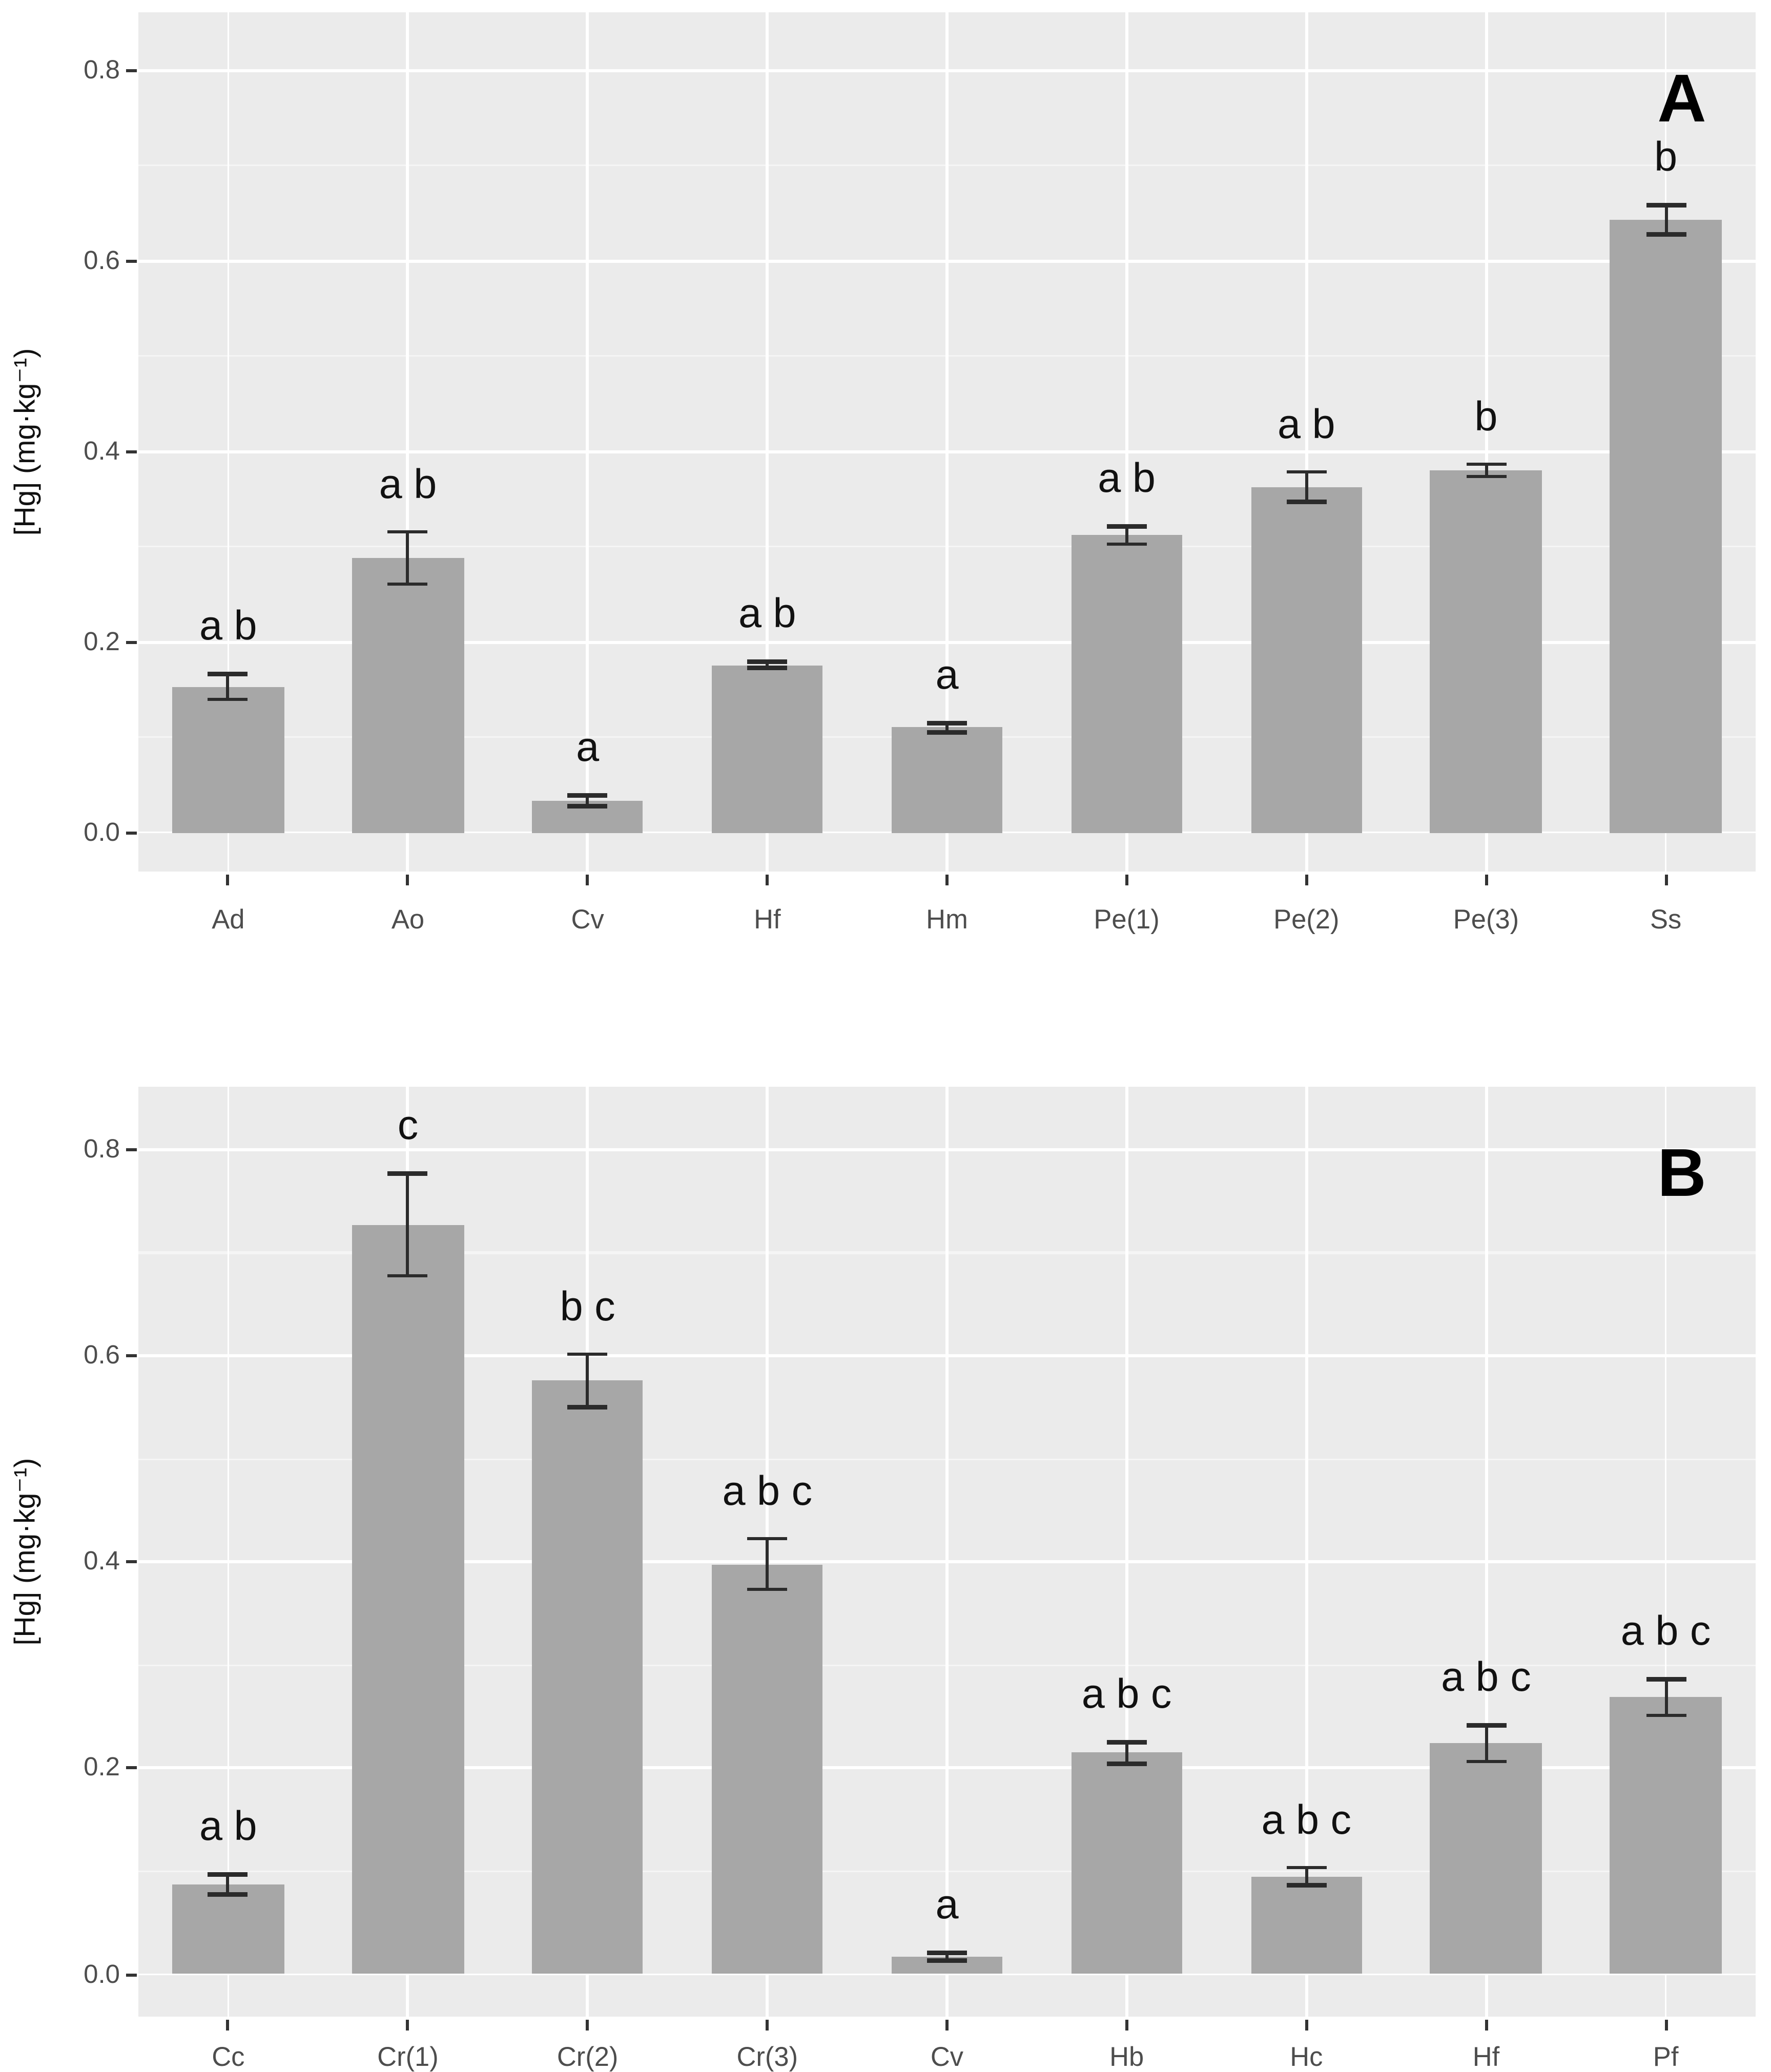  I want to click on bar-Cc, so click(228, 1929).